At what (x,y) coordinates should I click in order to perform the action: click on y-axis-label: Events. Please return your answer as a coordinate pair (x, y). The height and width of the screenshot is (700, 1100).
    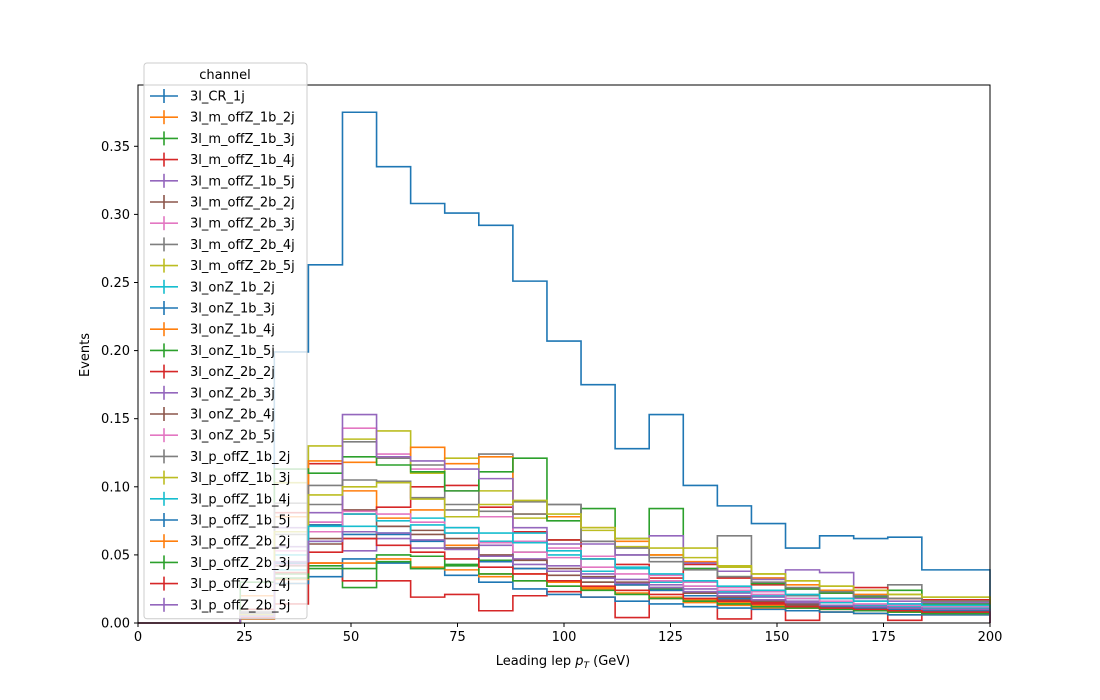
    Looking at the image, I should click on (85, 355).